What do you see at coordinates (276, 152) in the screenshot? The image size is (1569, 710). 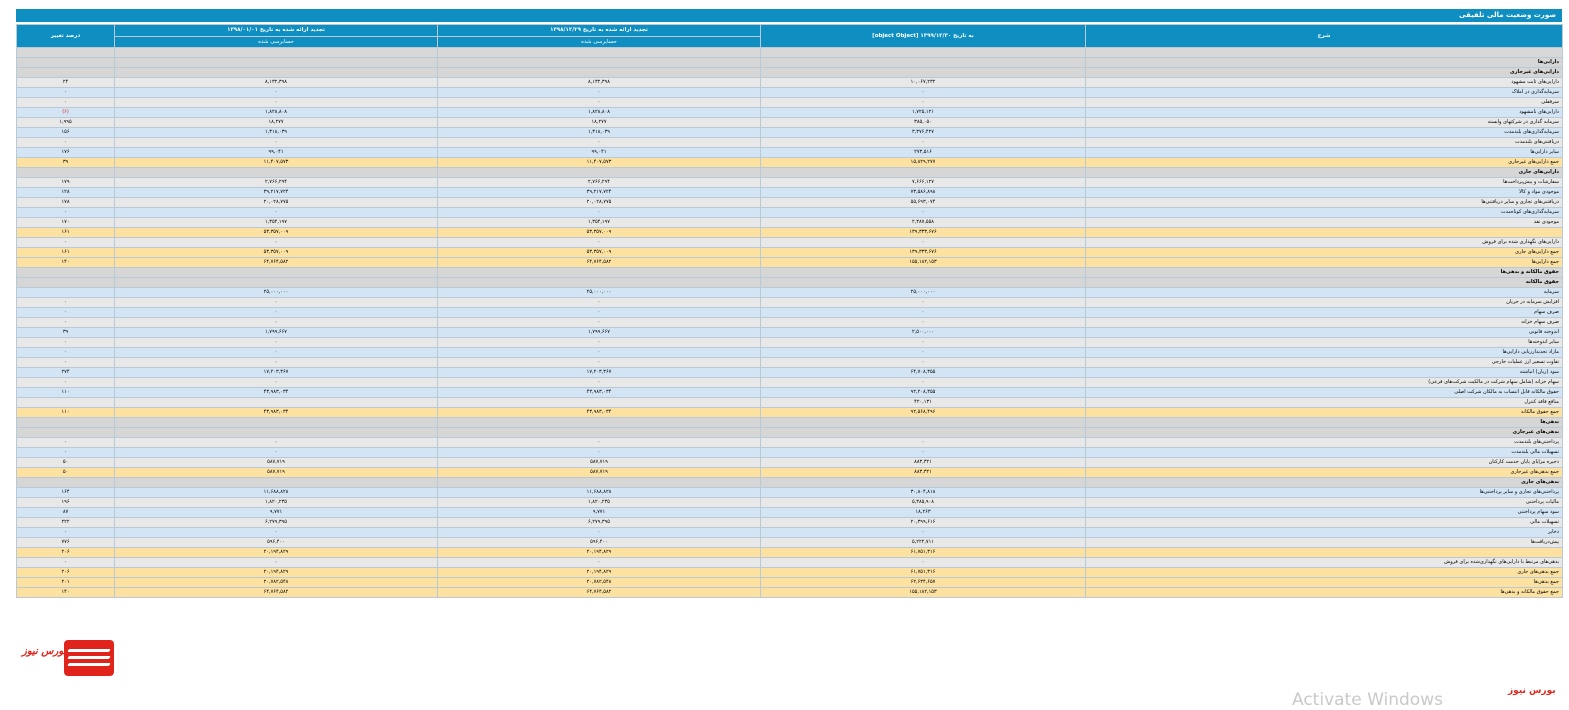 I see `value-col3: ۹۹,۰۴۱` at bounding box center [276, 152].